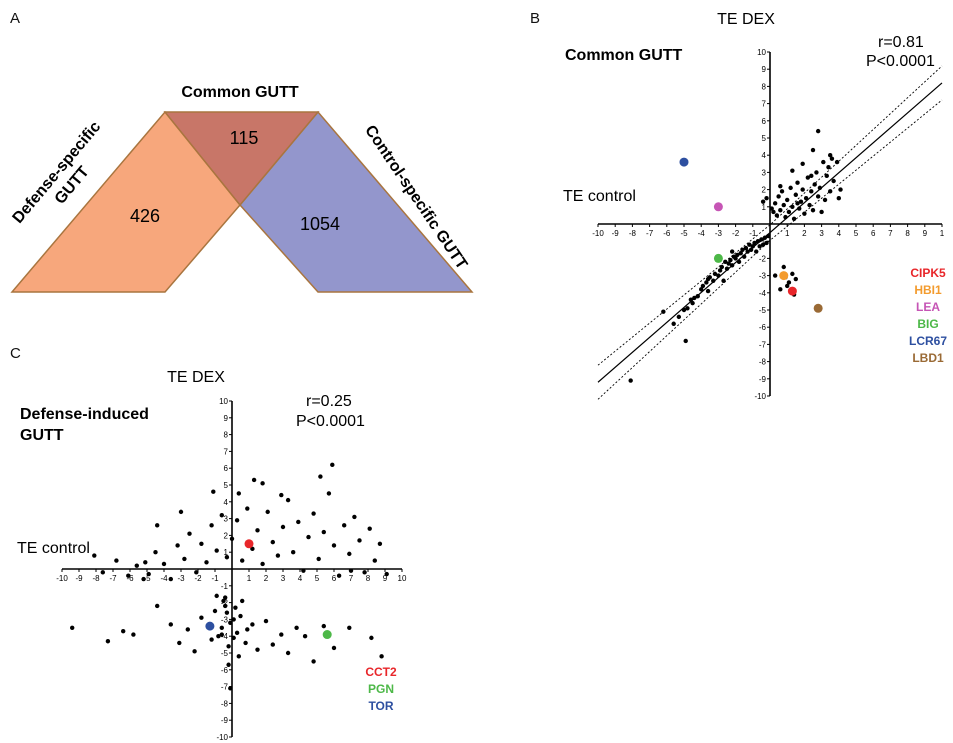 The image size is (953, 743). What do you see at coordinates (763, 379) in the screenshot?
I see `b-y-tick-label: -9` at bounding box center [763, 379].